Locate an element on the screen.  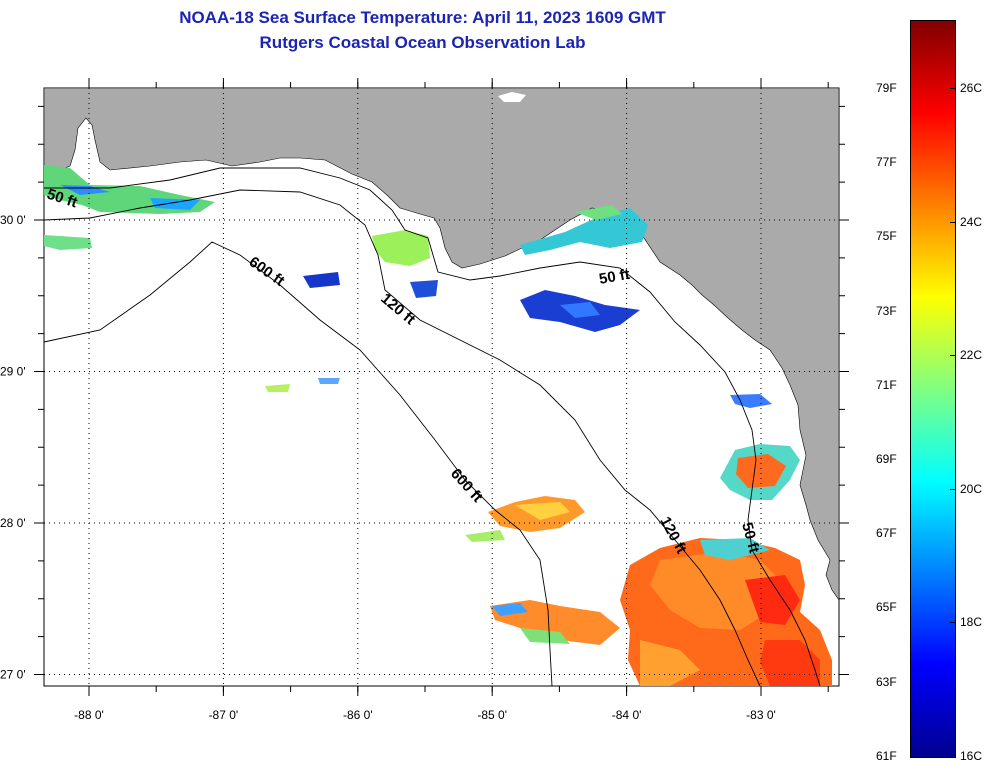
colorbar-f-label: 71F is located at coordinates (886, 384).